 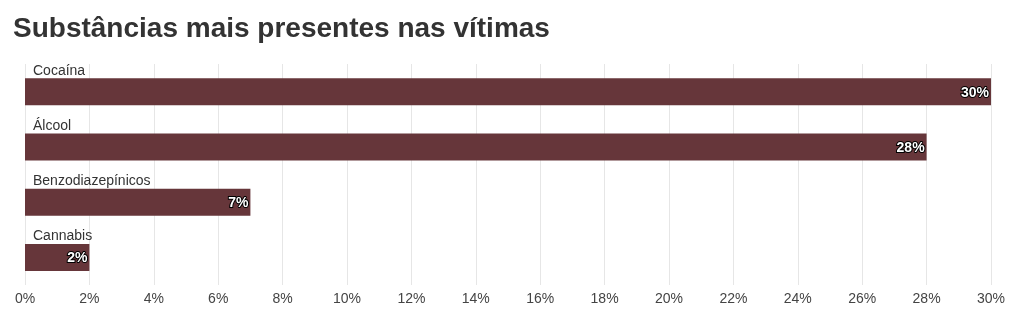 What do you see at coordinates (25, 298) in the screenshot?
I see `x-tick-label: 0%` at bounding box center [25, 298].